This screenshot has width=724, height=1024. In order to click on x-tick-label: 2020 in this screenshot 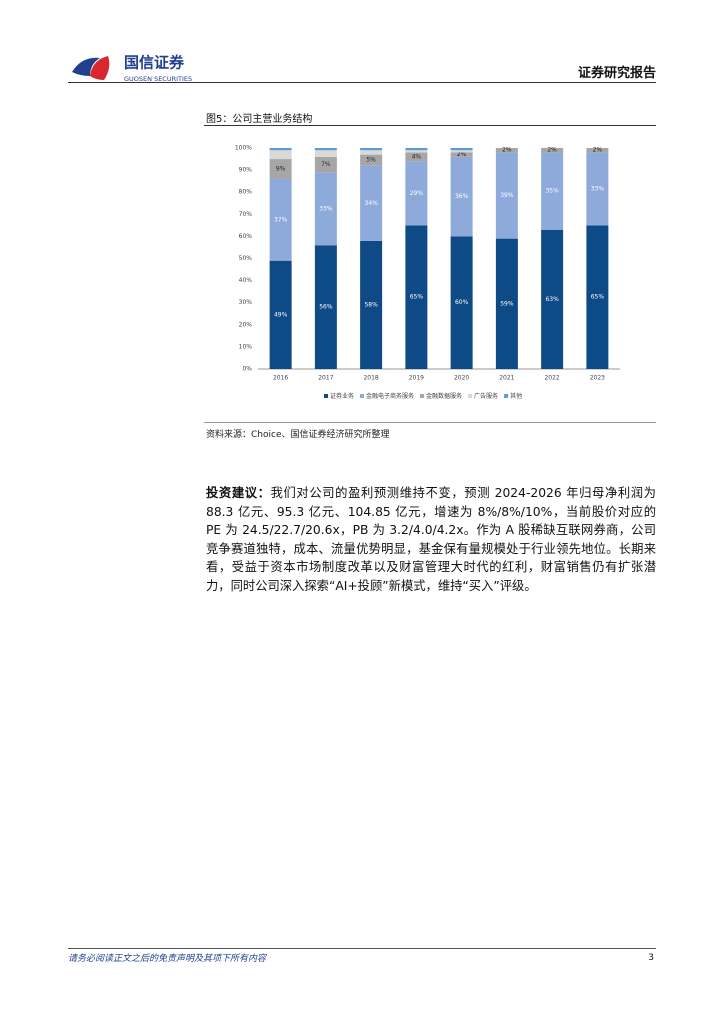, I will do `click(461, 378)`.